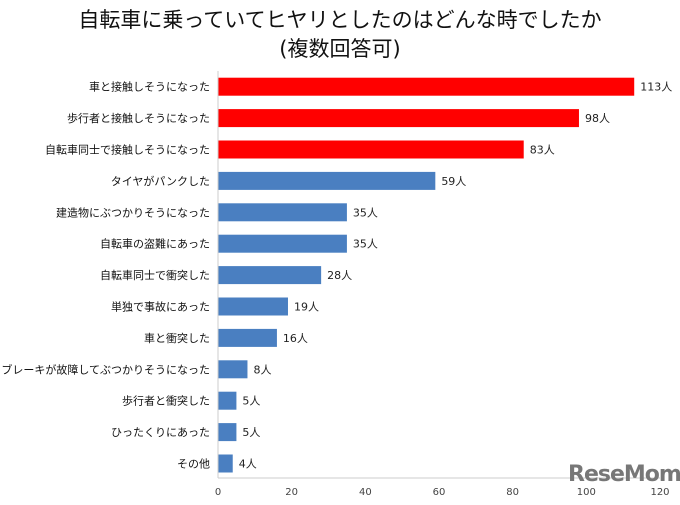 Image resolution: width=680 pixels, height=505 pixels. Describe the element at coordinates (291, 492) in the screenshot. I see `x-tick-label: 20` at that location.